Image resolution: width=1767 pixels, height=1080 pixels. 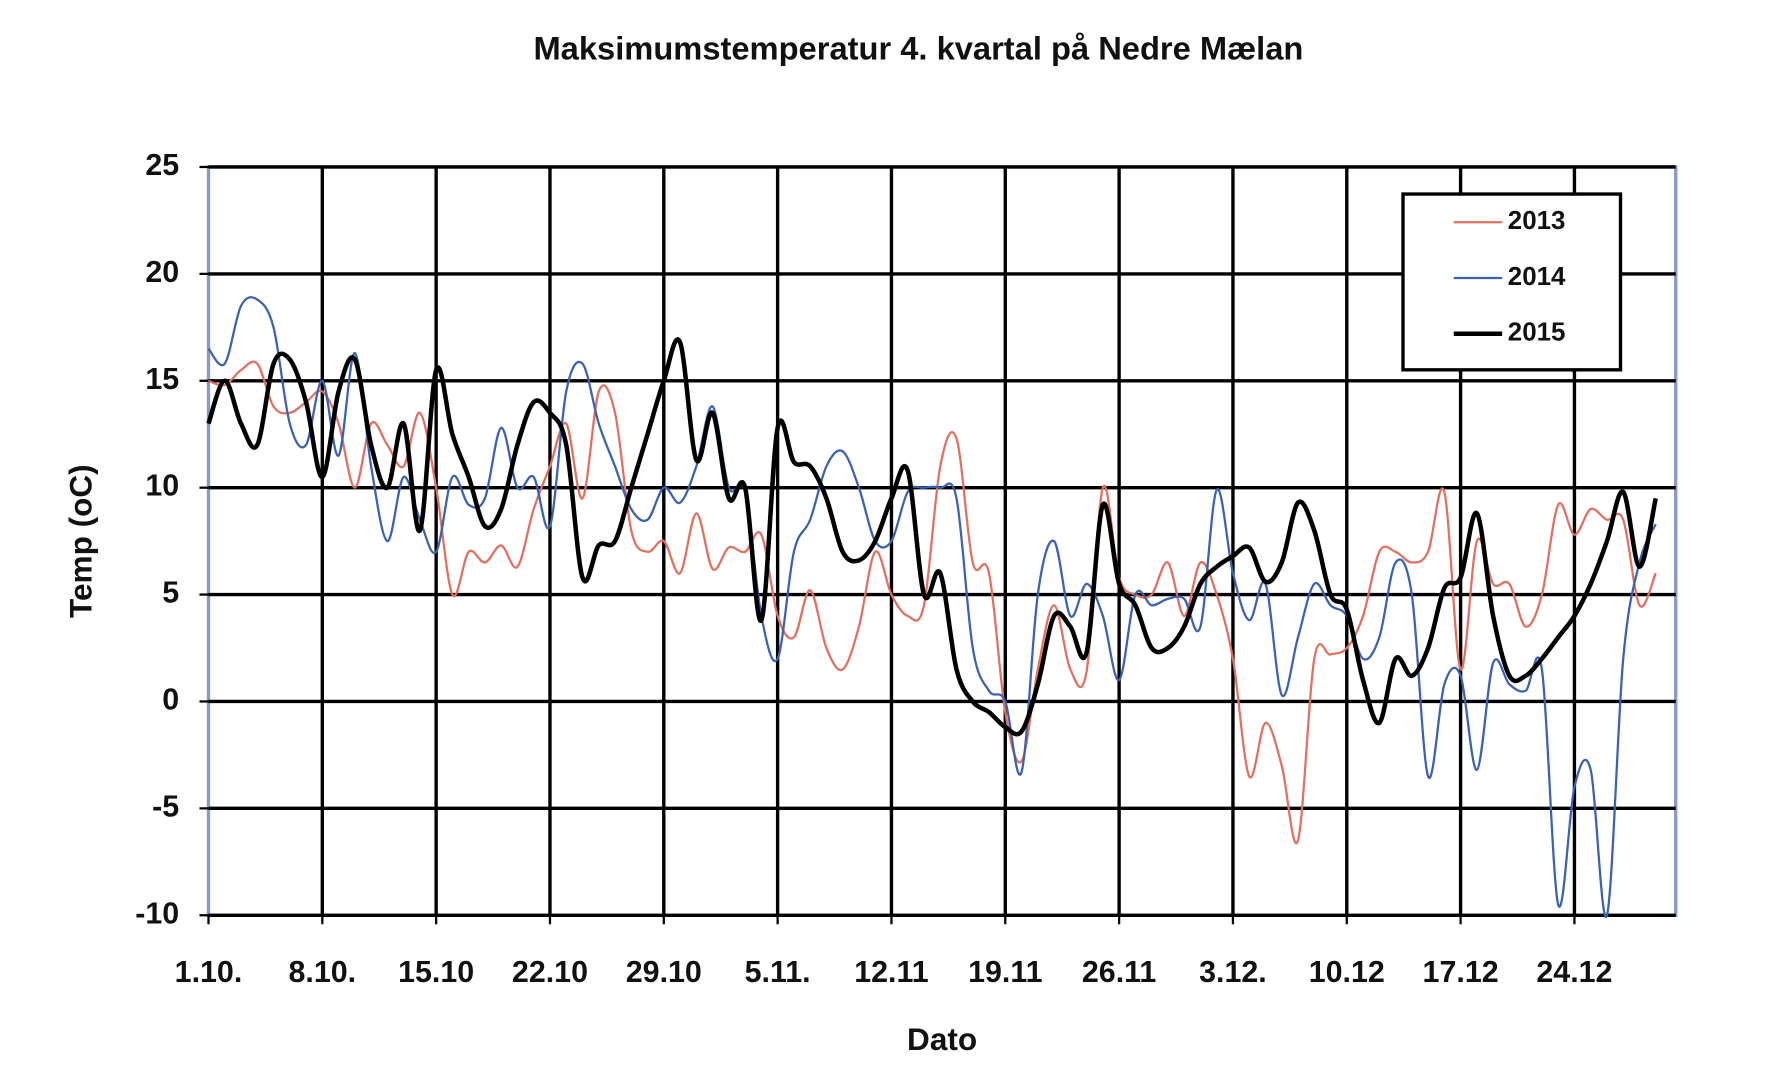 I want to click on y-tick-label: 10, so click(x=162, y=486).